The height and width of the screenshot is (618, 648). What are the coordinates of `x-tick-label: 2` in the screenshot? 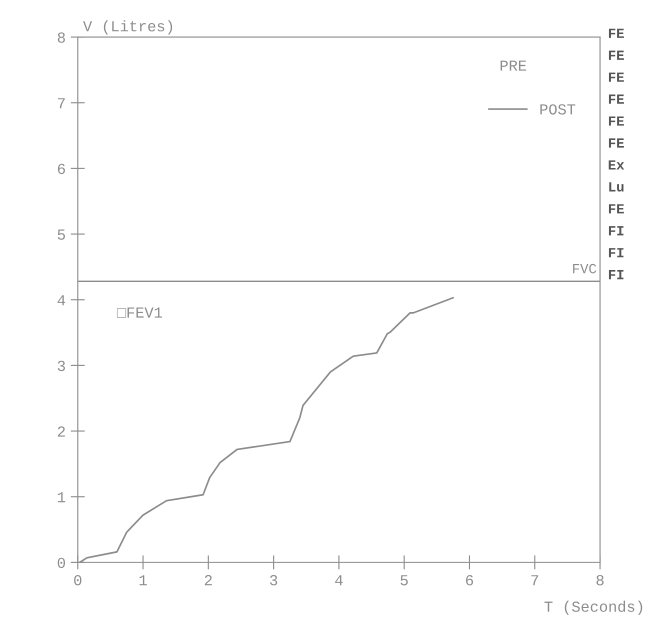 It's located at (208, 580).